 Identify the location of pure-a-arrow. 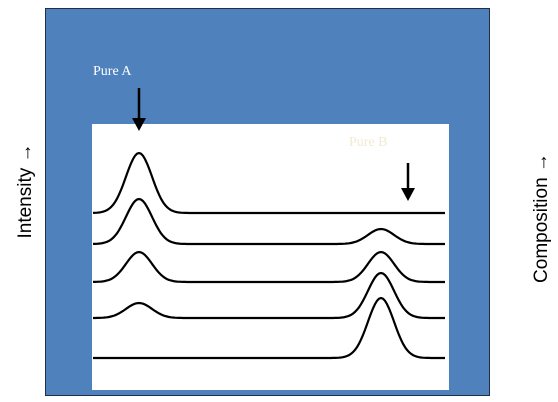
(139, 109).